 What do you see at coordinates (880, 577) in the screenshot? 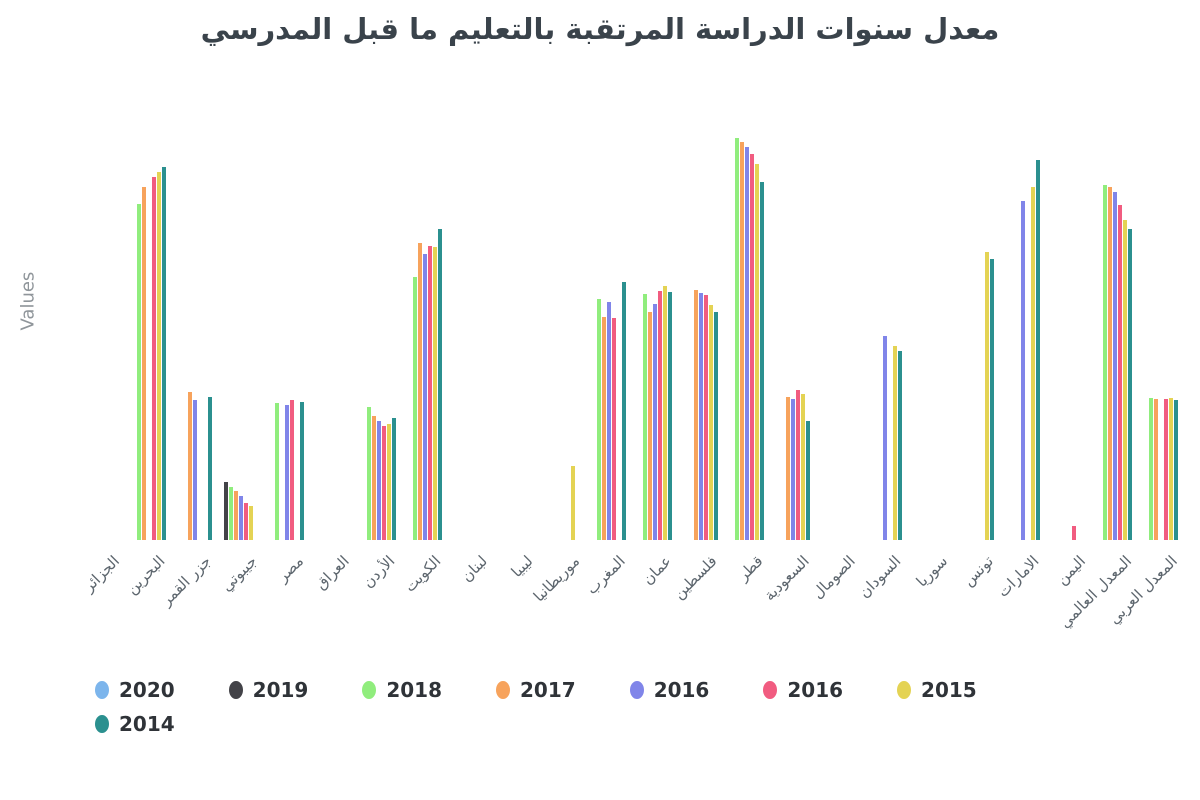
I see `x-axis-label: السودان` at bounding box center [880, 577].